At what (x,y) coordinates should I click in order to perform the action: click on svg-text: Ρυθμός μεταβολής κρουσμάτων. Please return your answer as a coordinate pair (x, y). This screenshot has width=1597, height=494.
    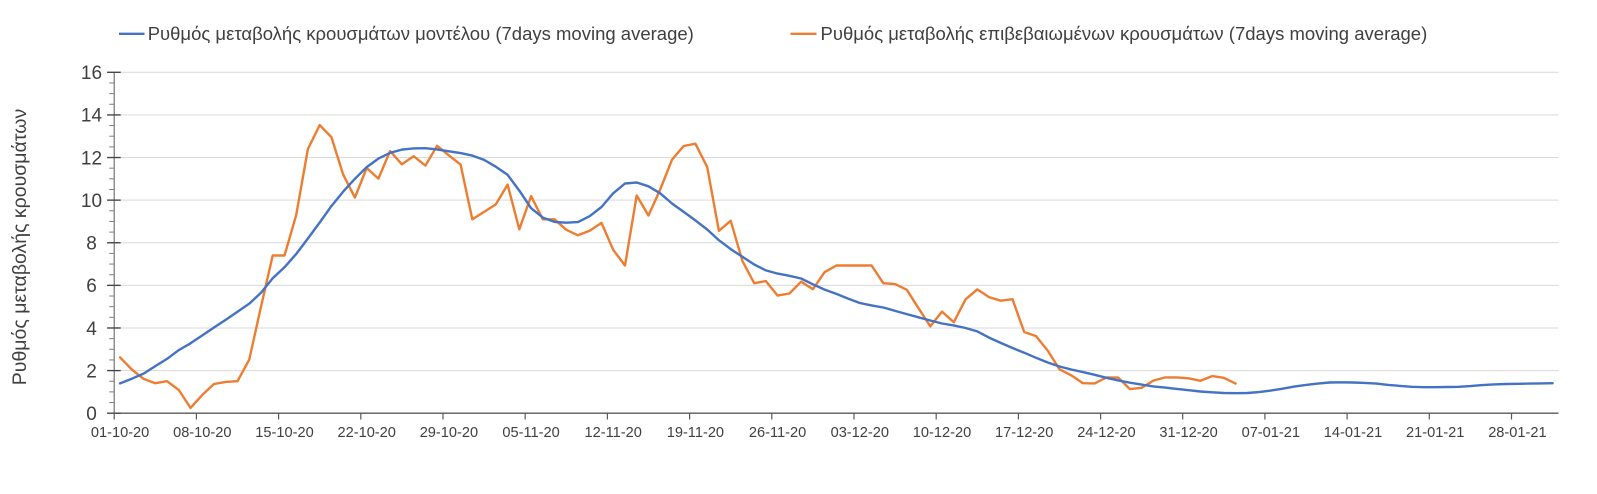
    Looking at the image, I should click on (20, 247).